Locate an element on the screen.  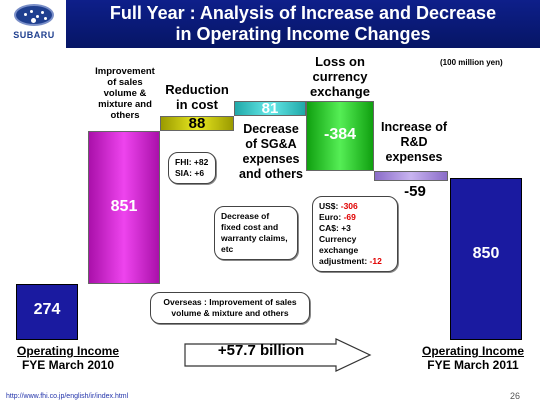
label-cost-line: Reduction is located at coordinates (197, 89).